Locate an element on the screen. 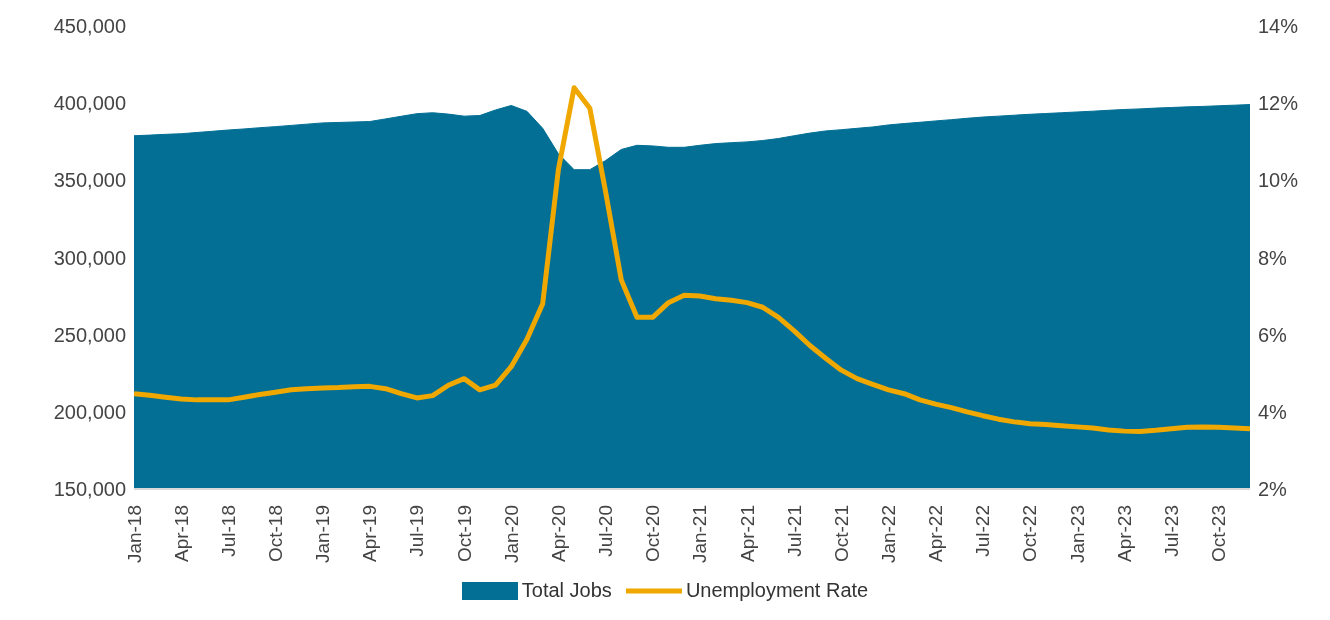 The height and width of the screenshot is (620, 1330). y-tick-label: 400,000 is located at coordinates (89, 103).